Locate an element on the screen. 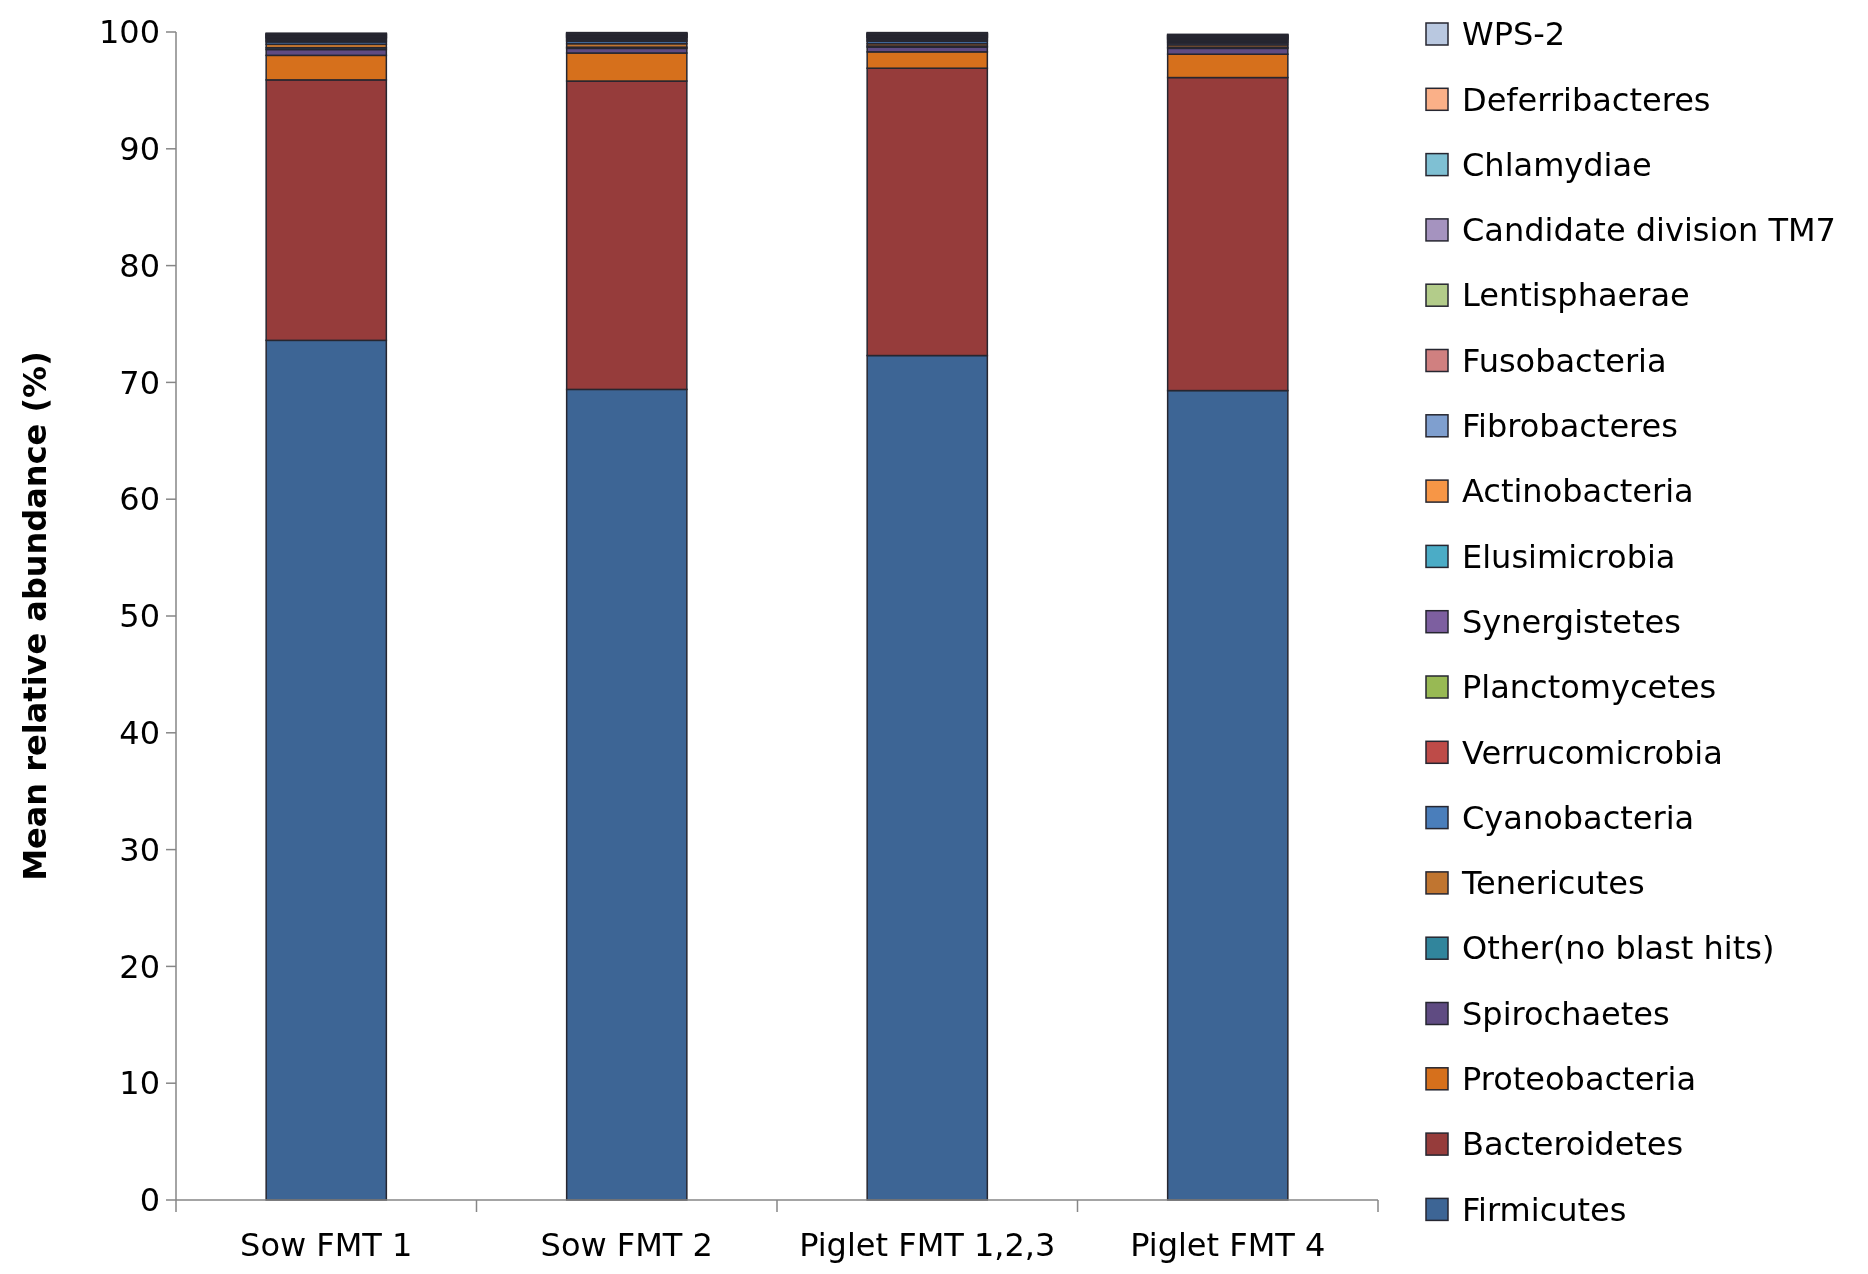 The height and width of the screenshot is (1274, 1868). y-tick-label: 40 is located at coordinates (139, 733).